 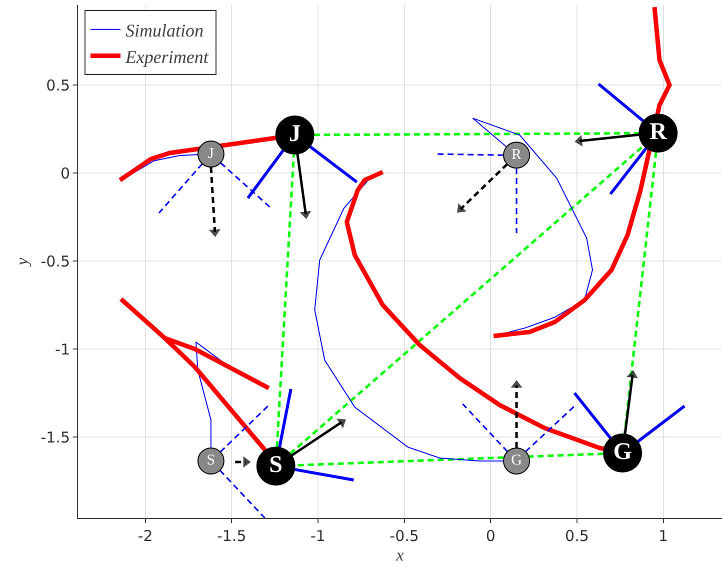 I want to click on legend-label: Simulation, so click(x=164, y=30).